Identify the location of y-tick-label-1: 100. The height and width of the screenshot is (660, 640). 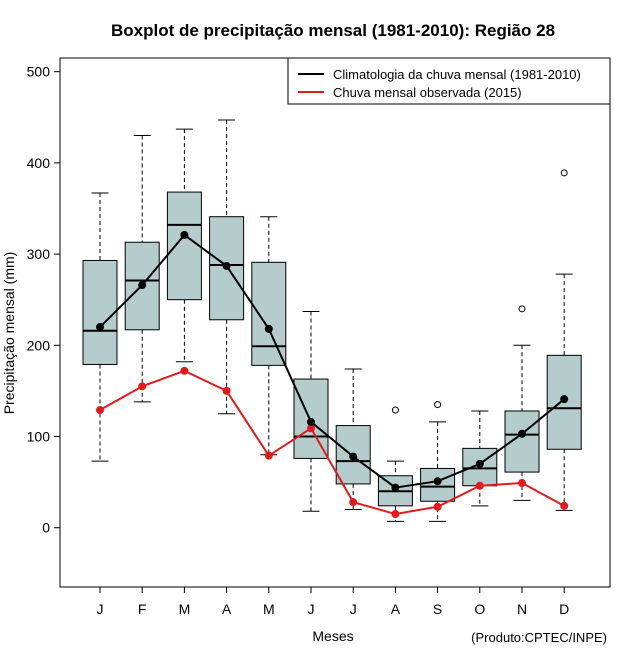
(39, 437).